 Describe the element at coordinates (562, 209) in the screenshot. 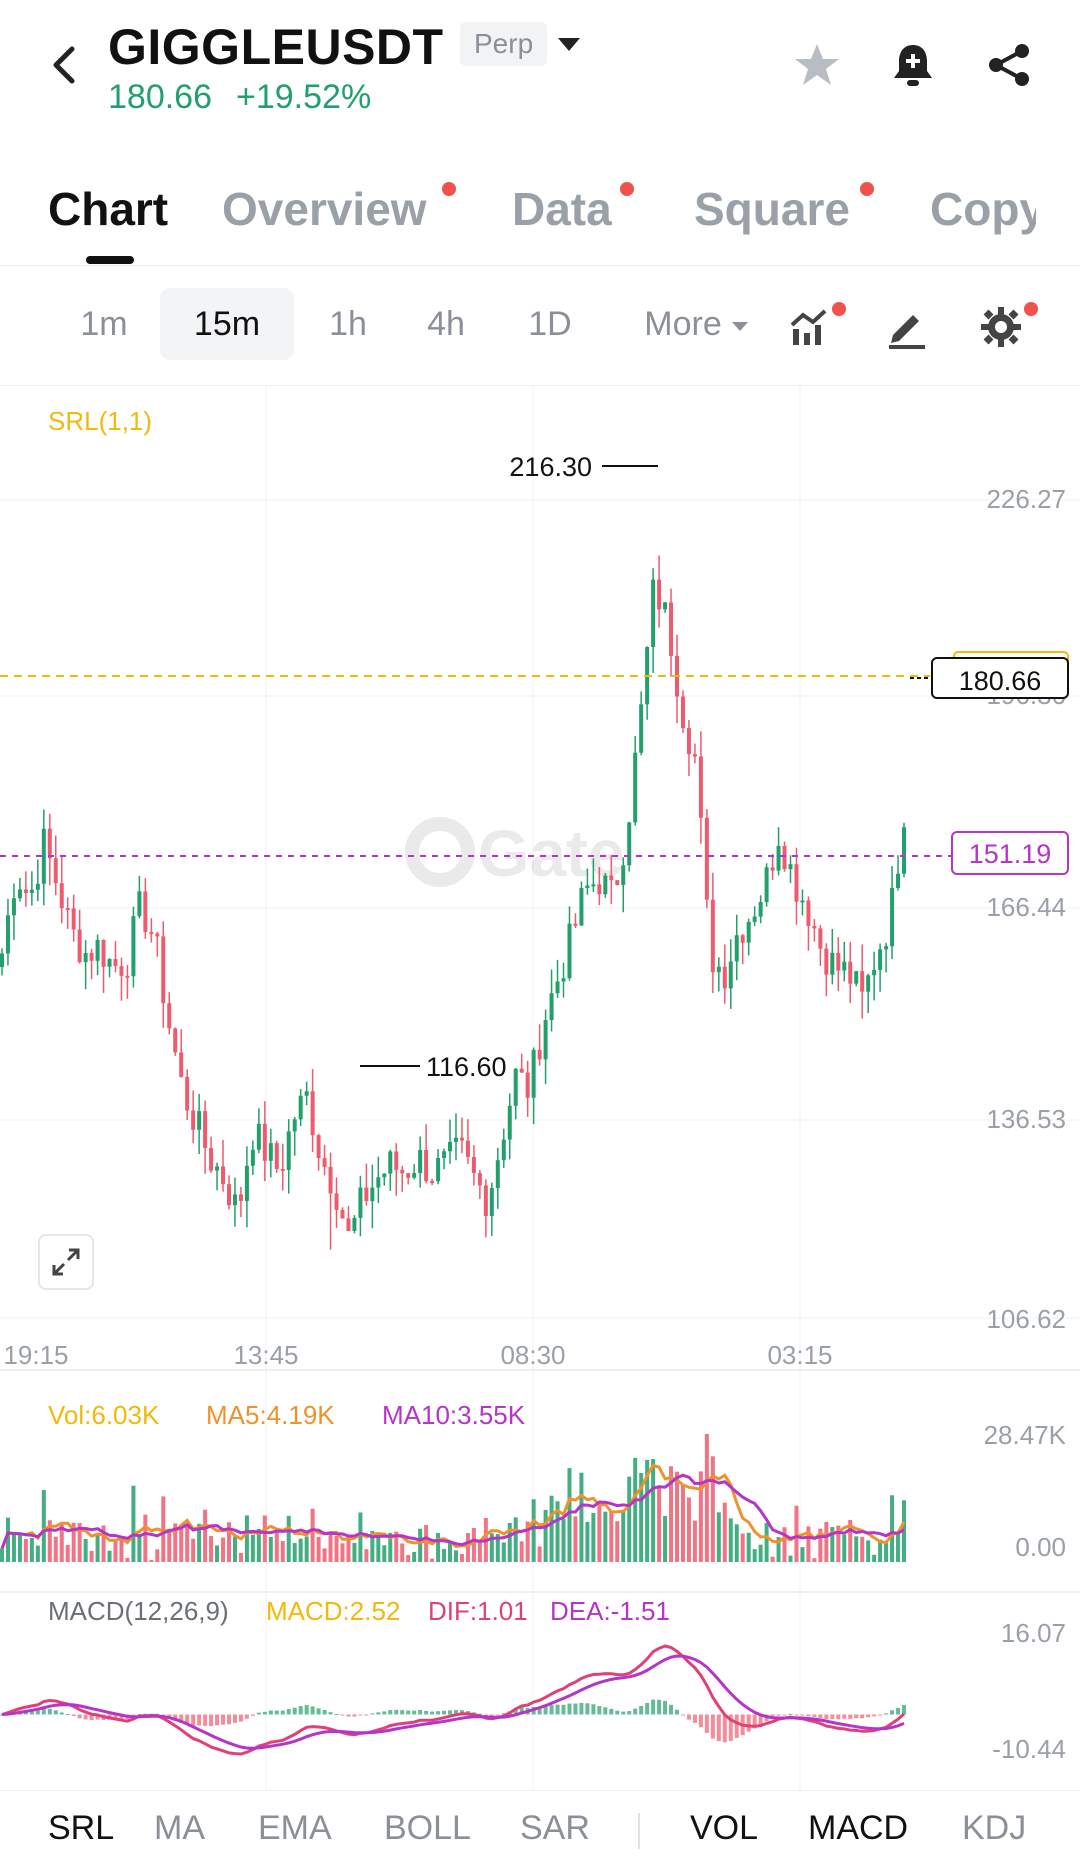

I see `tab-data: Data` at that location.